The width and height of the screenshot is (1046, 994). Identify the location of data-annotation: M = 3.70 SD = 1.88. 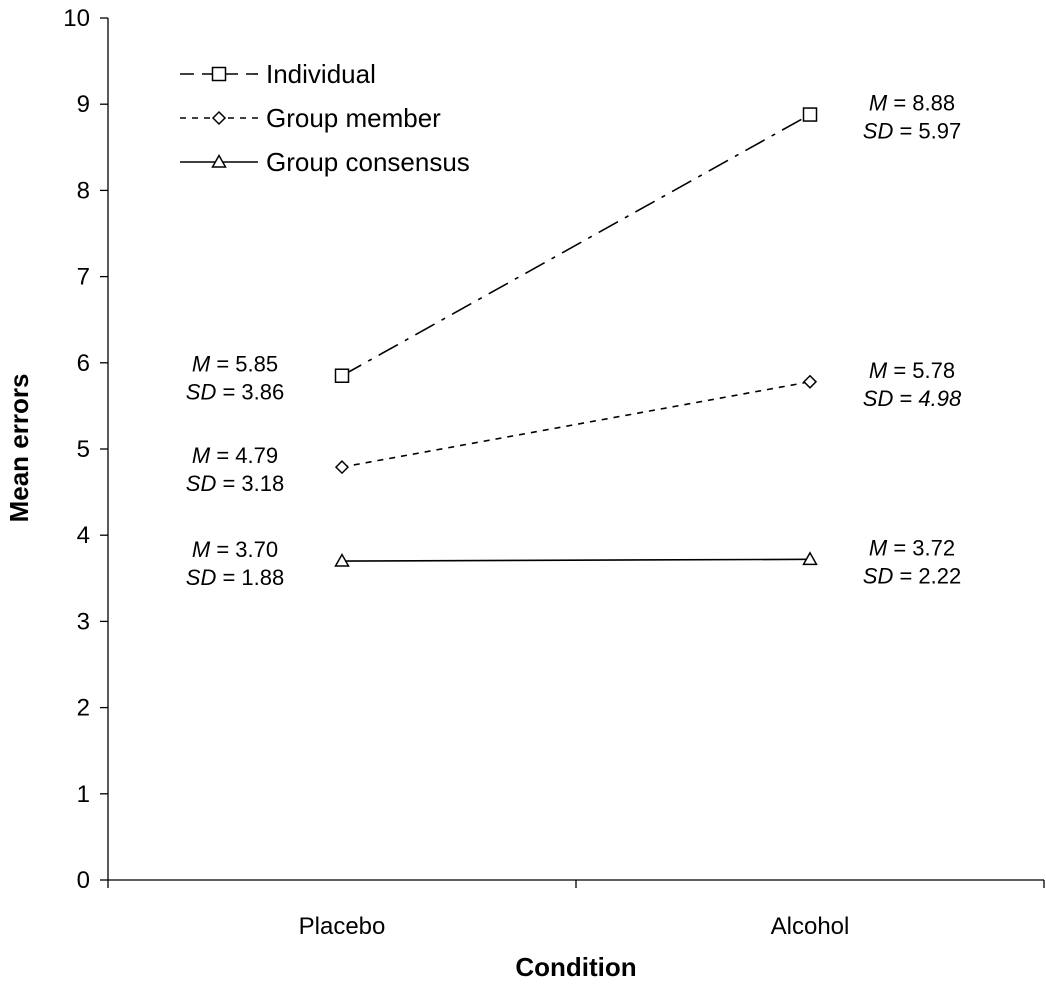
(235, 563).